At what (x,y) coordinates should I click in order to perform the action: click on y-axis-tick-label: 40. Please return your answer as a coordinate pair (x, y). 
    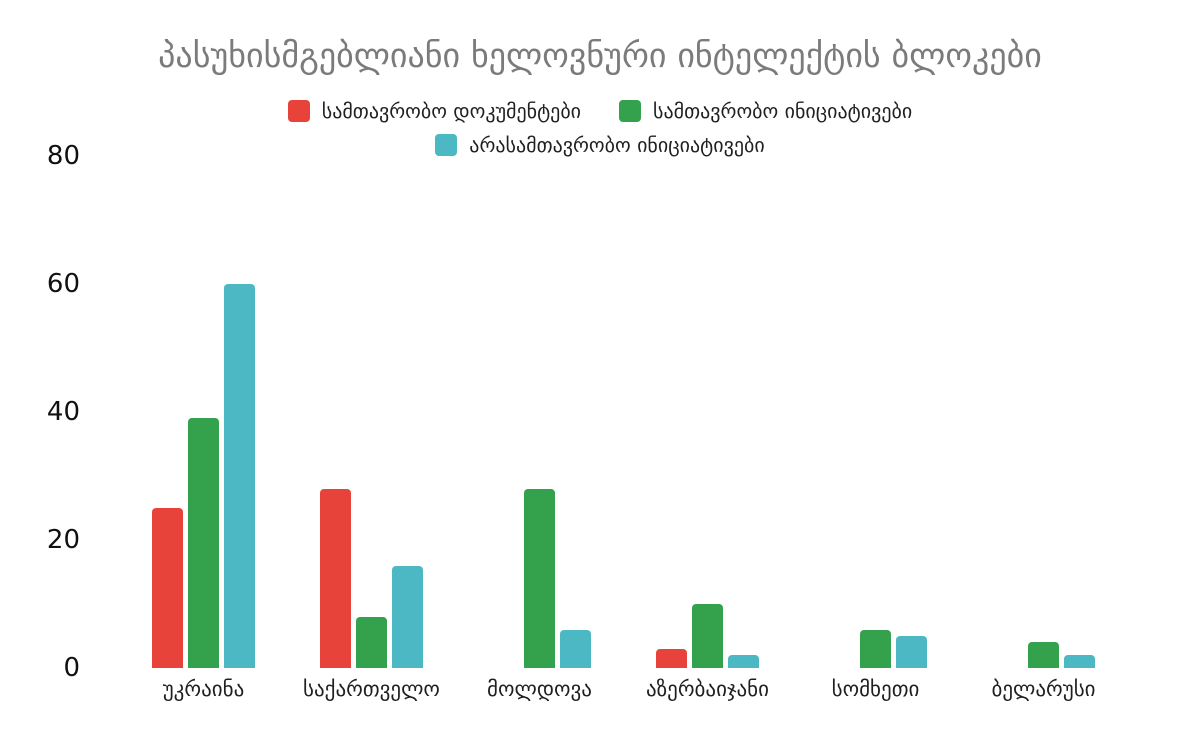
    Looking at the image, I should click on (63, 412).